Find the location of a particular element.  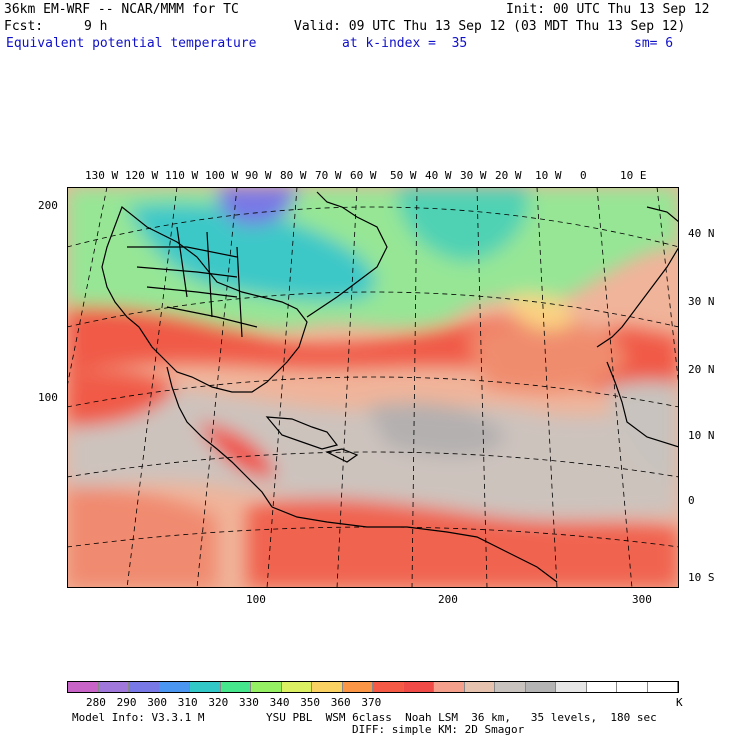

colorbar is located at coordinates (373, 687).